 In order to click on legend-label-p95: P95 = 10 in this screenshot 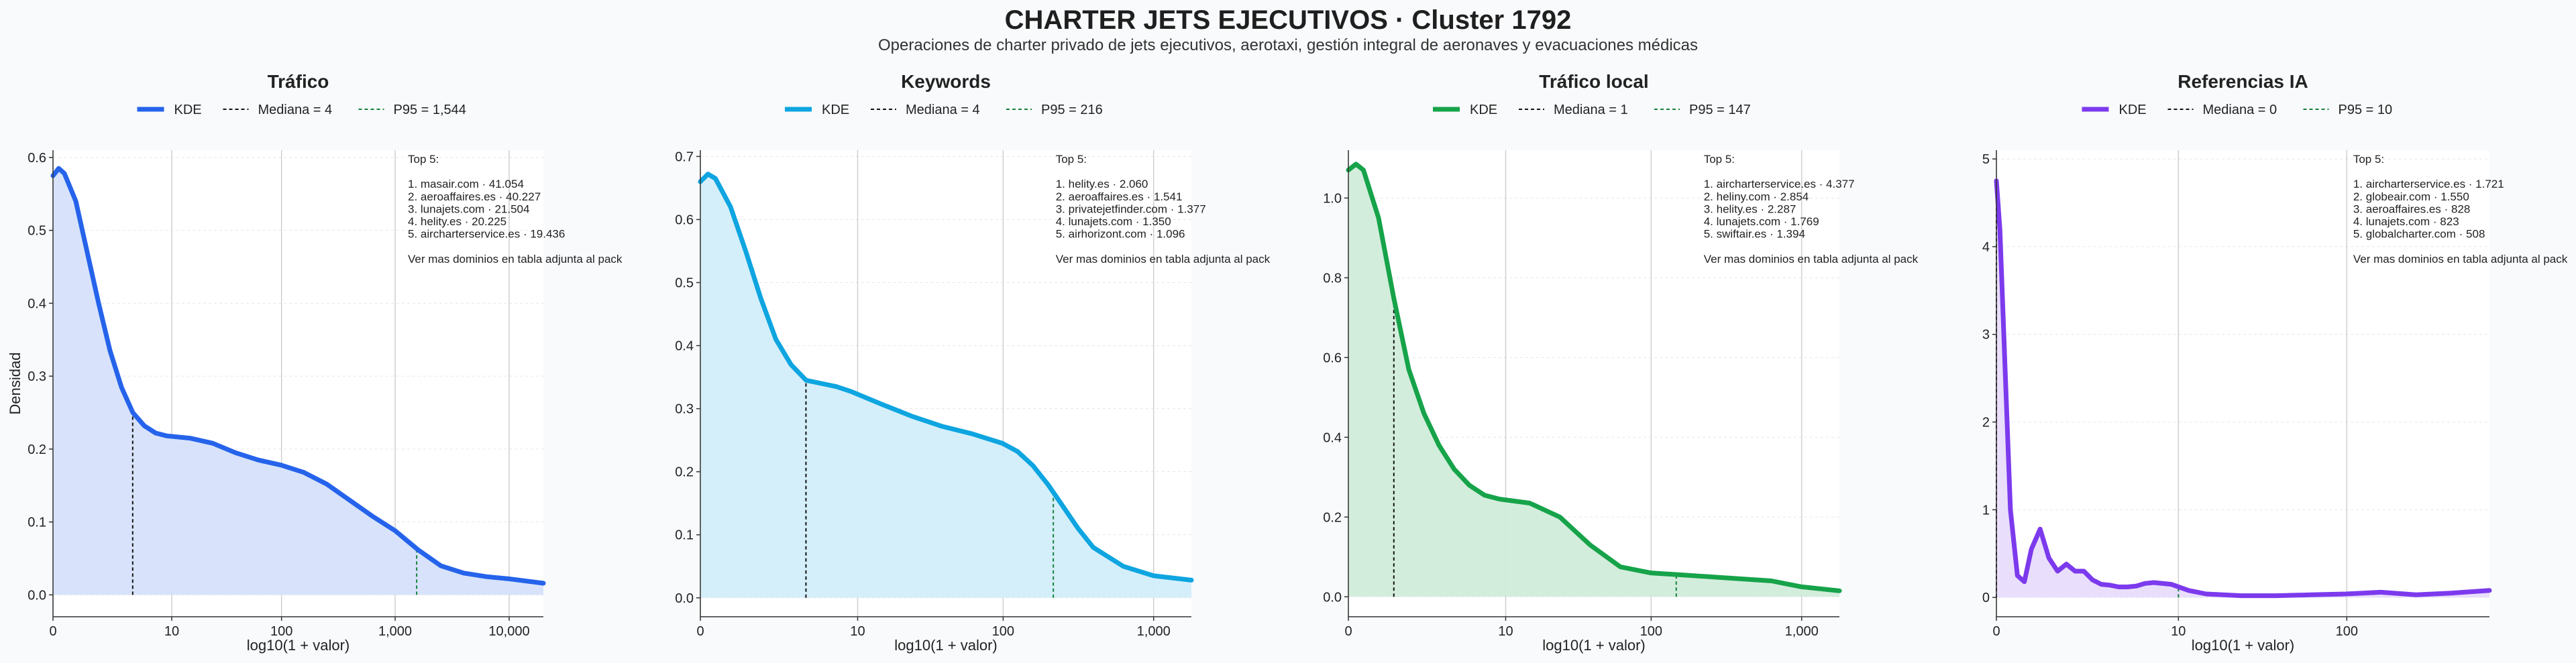, I will do `click(2366, 110)`.